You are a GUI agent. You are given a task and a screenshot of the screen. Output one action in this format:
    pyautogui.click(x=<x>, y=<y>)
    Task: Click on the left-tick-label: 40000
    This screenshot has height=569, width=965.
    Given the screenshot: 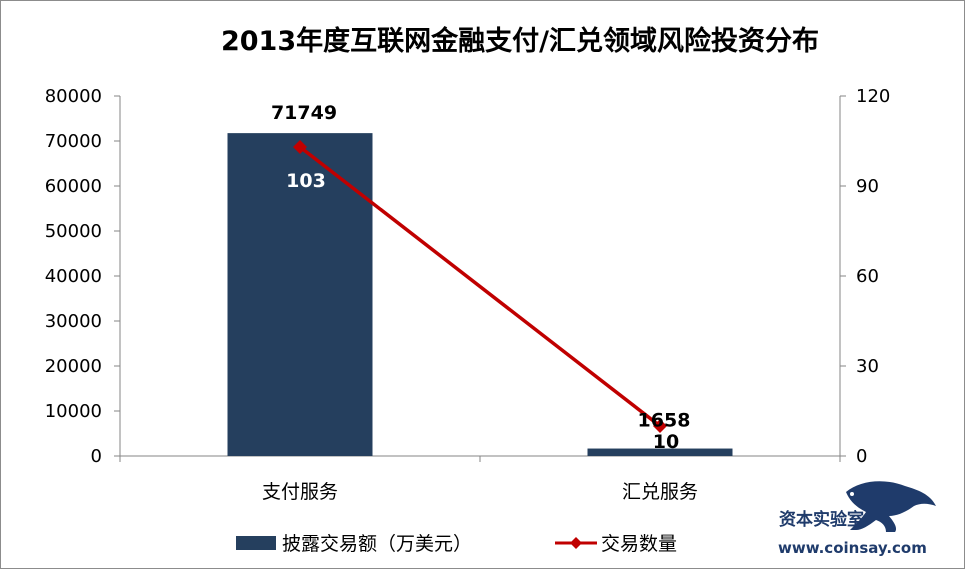 What is the action you would take?
    pyautogui.click(x=73, y=276)
    